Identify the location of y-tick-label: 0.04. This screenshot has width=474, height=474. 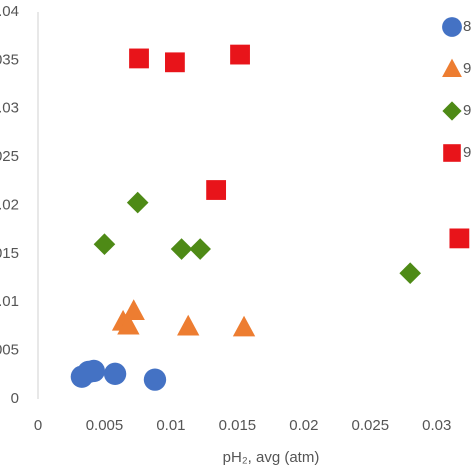
(9, 11).